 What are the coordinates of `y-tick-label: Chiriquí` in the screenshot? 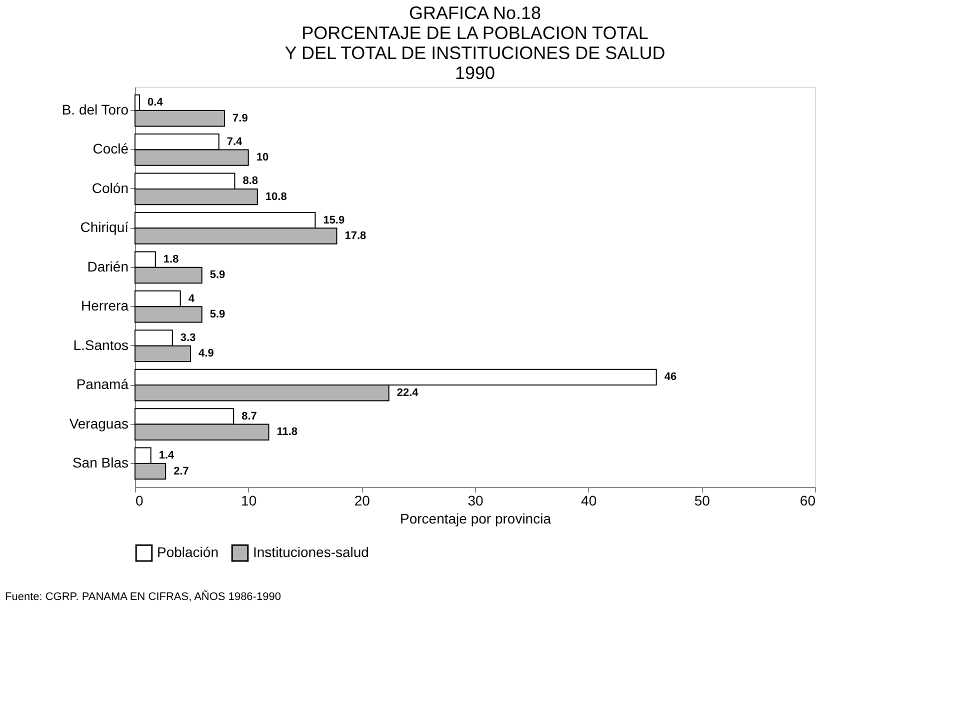 It's located at (104, 227).